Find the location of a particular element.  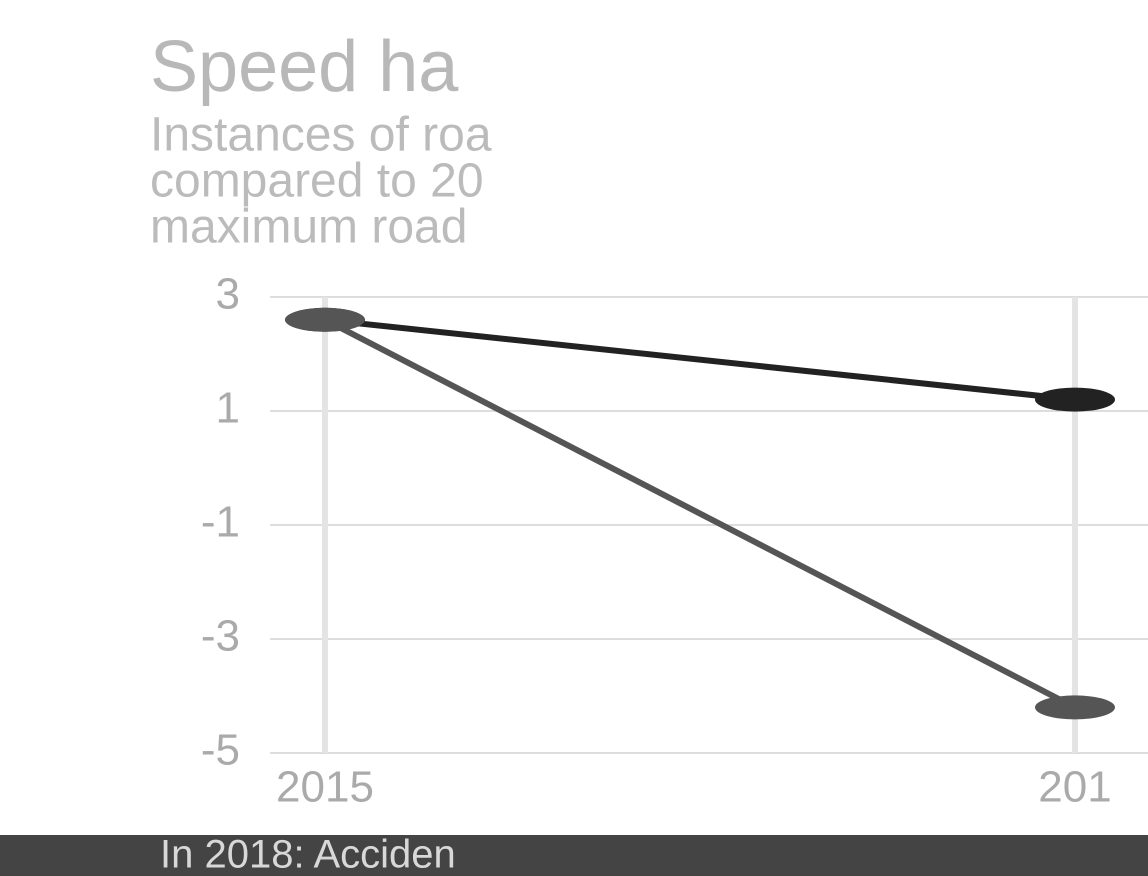

y-tick-label: -5 is located at coordinates (220, 750).